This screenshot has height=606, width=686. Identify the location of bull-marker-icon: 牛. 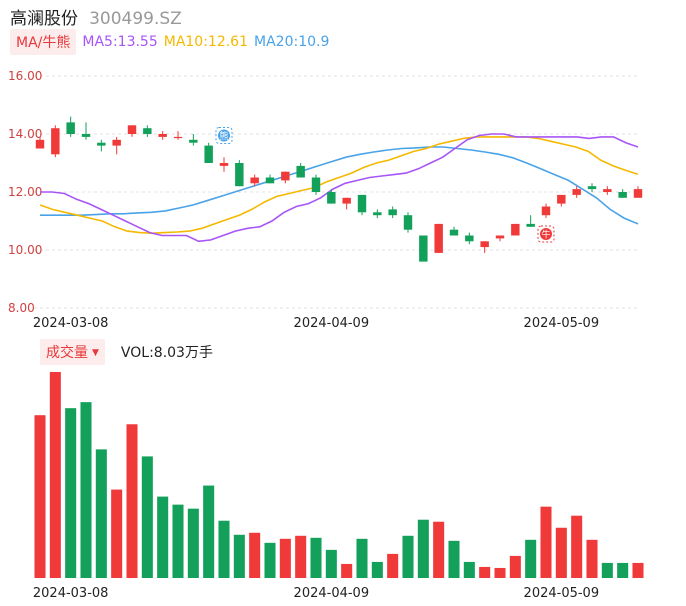
(546, 234).